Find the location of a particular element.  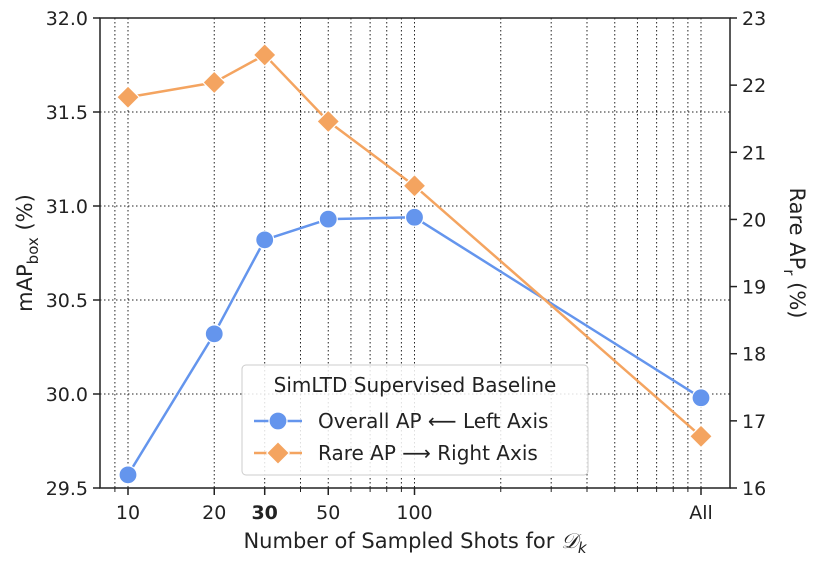

right-y-tick-label: 16 is located at coordinates (754, 489).